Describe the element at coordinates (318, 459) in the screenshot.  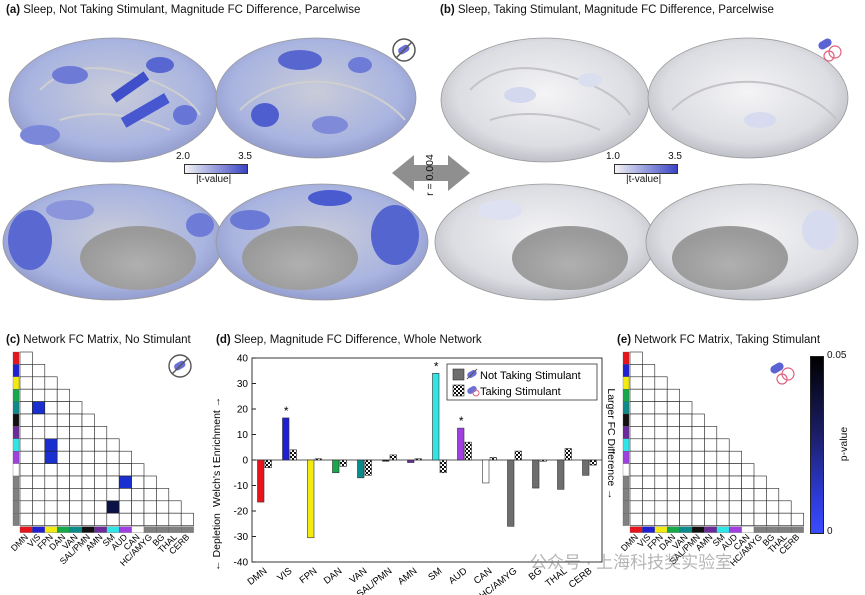
I see `bar-taking-FPN` at that location.